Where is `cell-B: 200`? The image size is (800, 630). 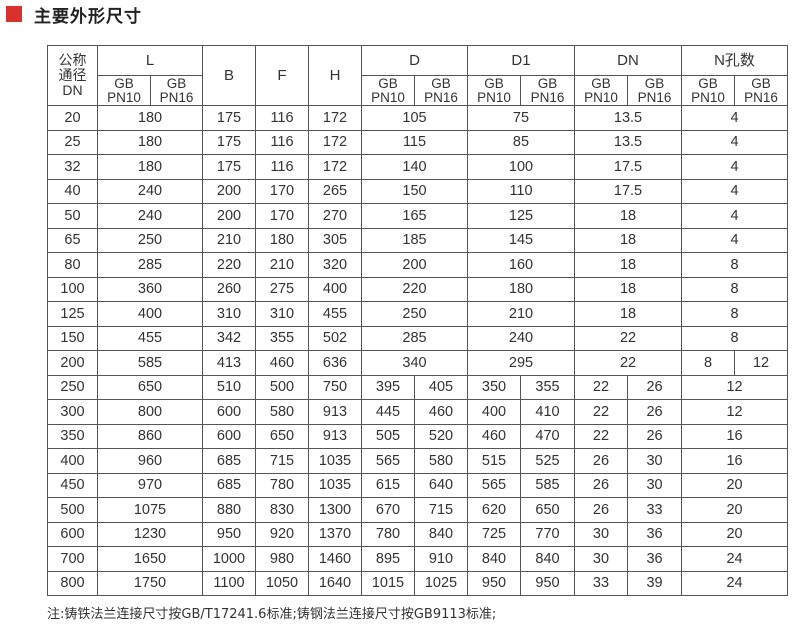
cell-B: 200 is located at coordinates (229, 191).